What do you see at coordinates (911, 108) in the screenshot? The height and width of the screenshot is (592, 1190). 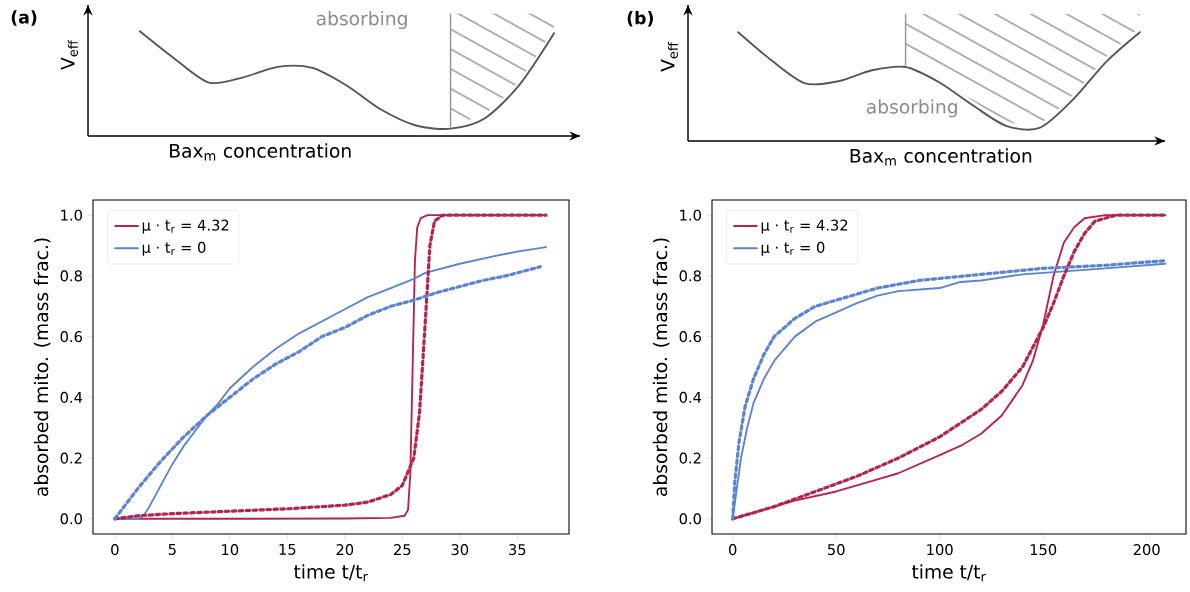 I see `annotation: absorbing` at bounding box center [911, 108].